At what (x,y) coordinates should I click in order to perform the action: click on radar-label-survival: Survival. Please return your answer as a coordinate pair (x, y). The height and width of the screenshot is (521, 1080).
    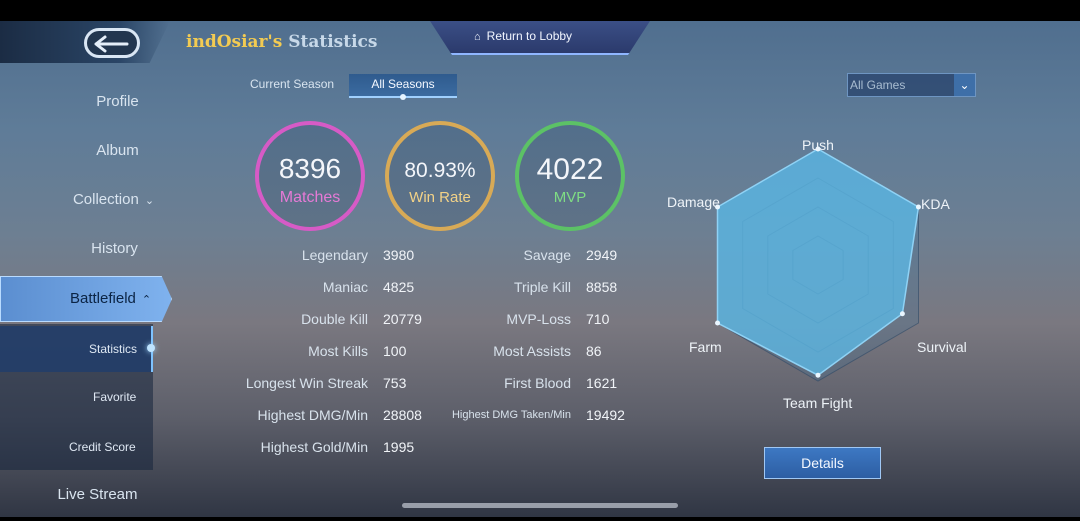
    Looking at the image, I should click on (942, 347).